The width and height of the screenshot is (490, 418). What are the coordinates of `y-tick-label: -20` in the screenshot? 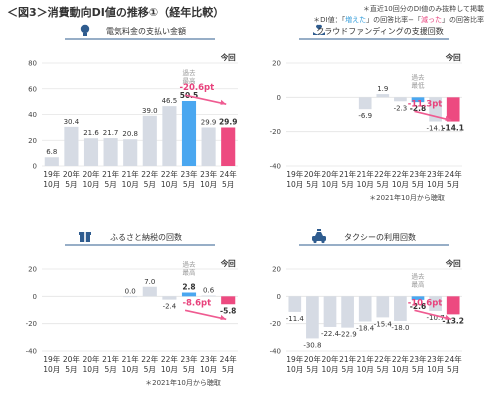 It's located at (275, 132).